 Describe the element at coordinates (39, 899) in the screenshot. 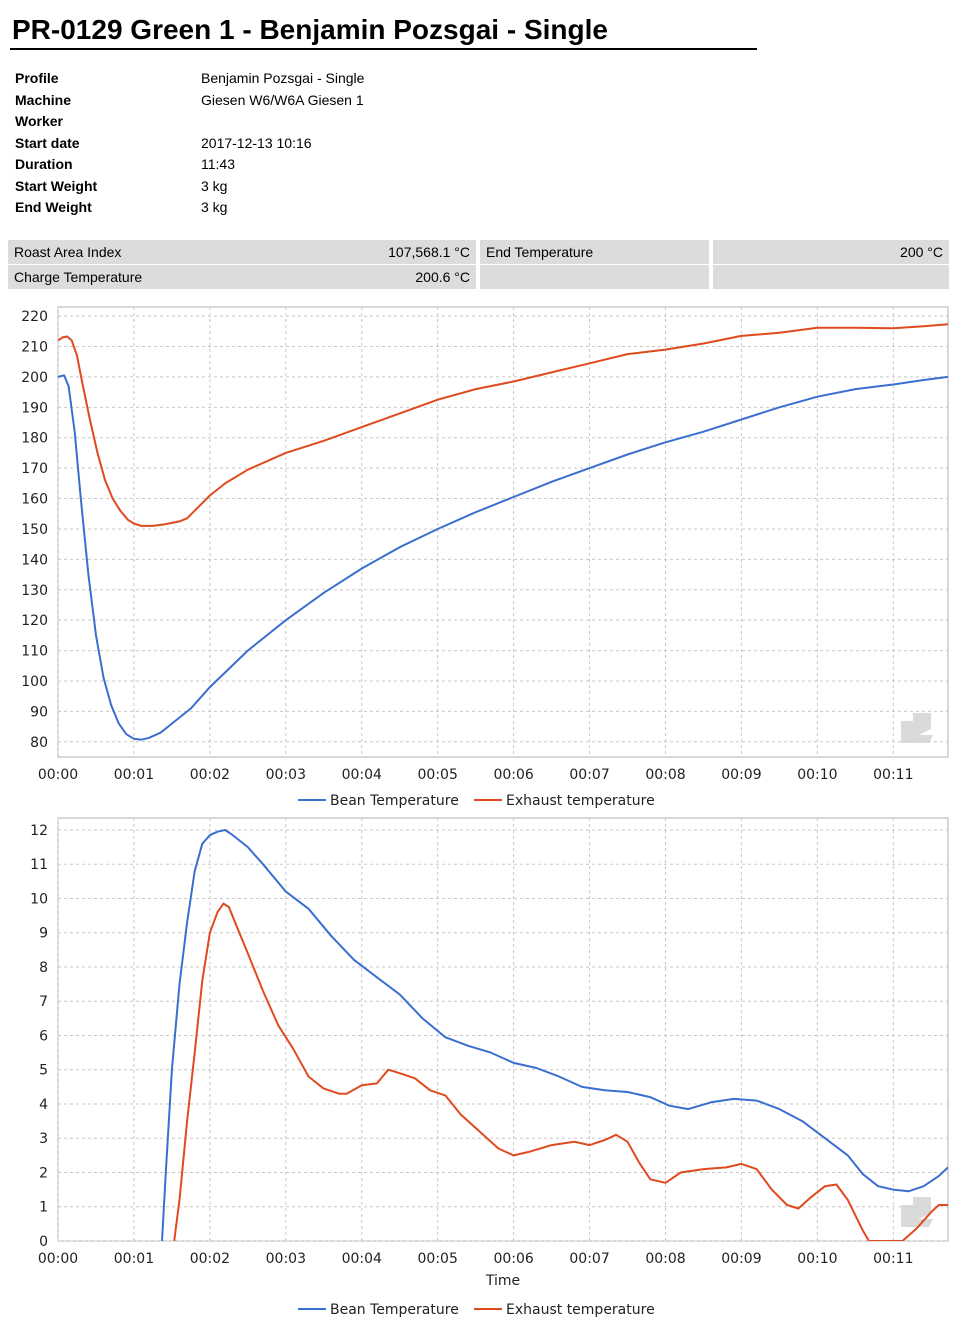

I see `y-tick-label: 10` at that location.